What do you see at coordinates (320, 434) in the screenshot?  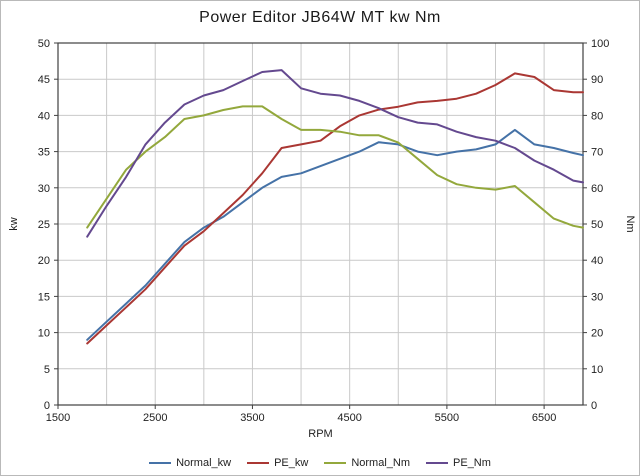 I see `x-axis-title: RPM` at bounding box center [320, 434].